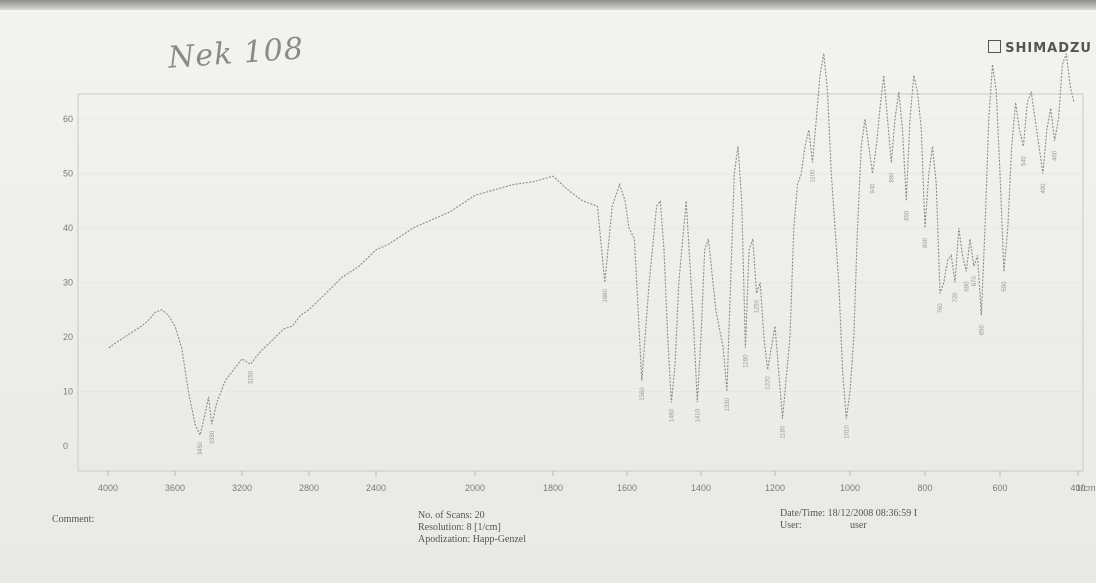 This screenshot has height=583, width=1096. What do you see at coordinates (1005, 286) in the screenshot?
I see `peak-label: 590` at bounding box center [1005, 286].